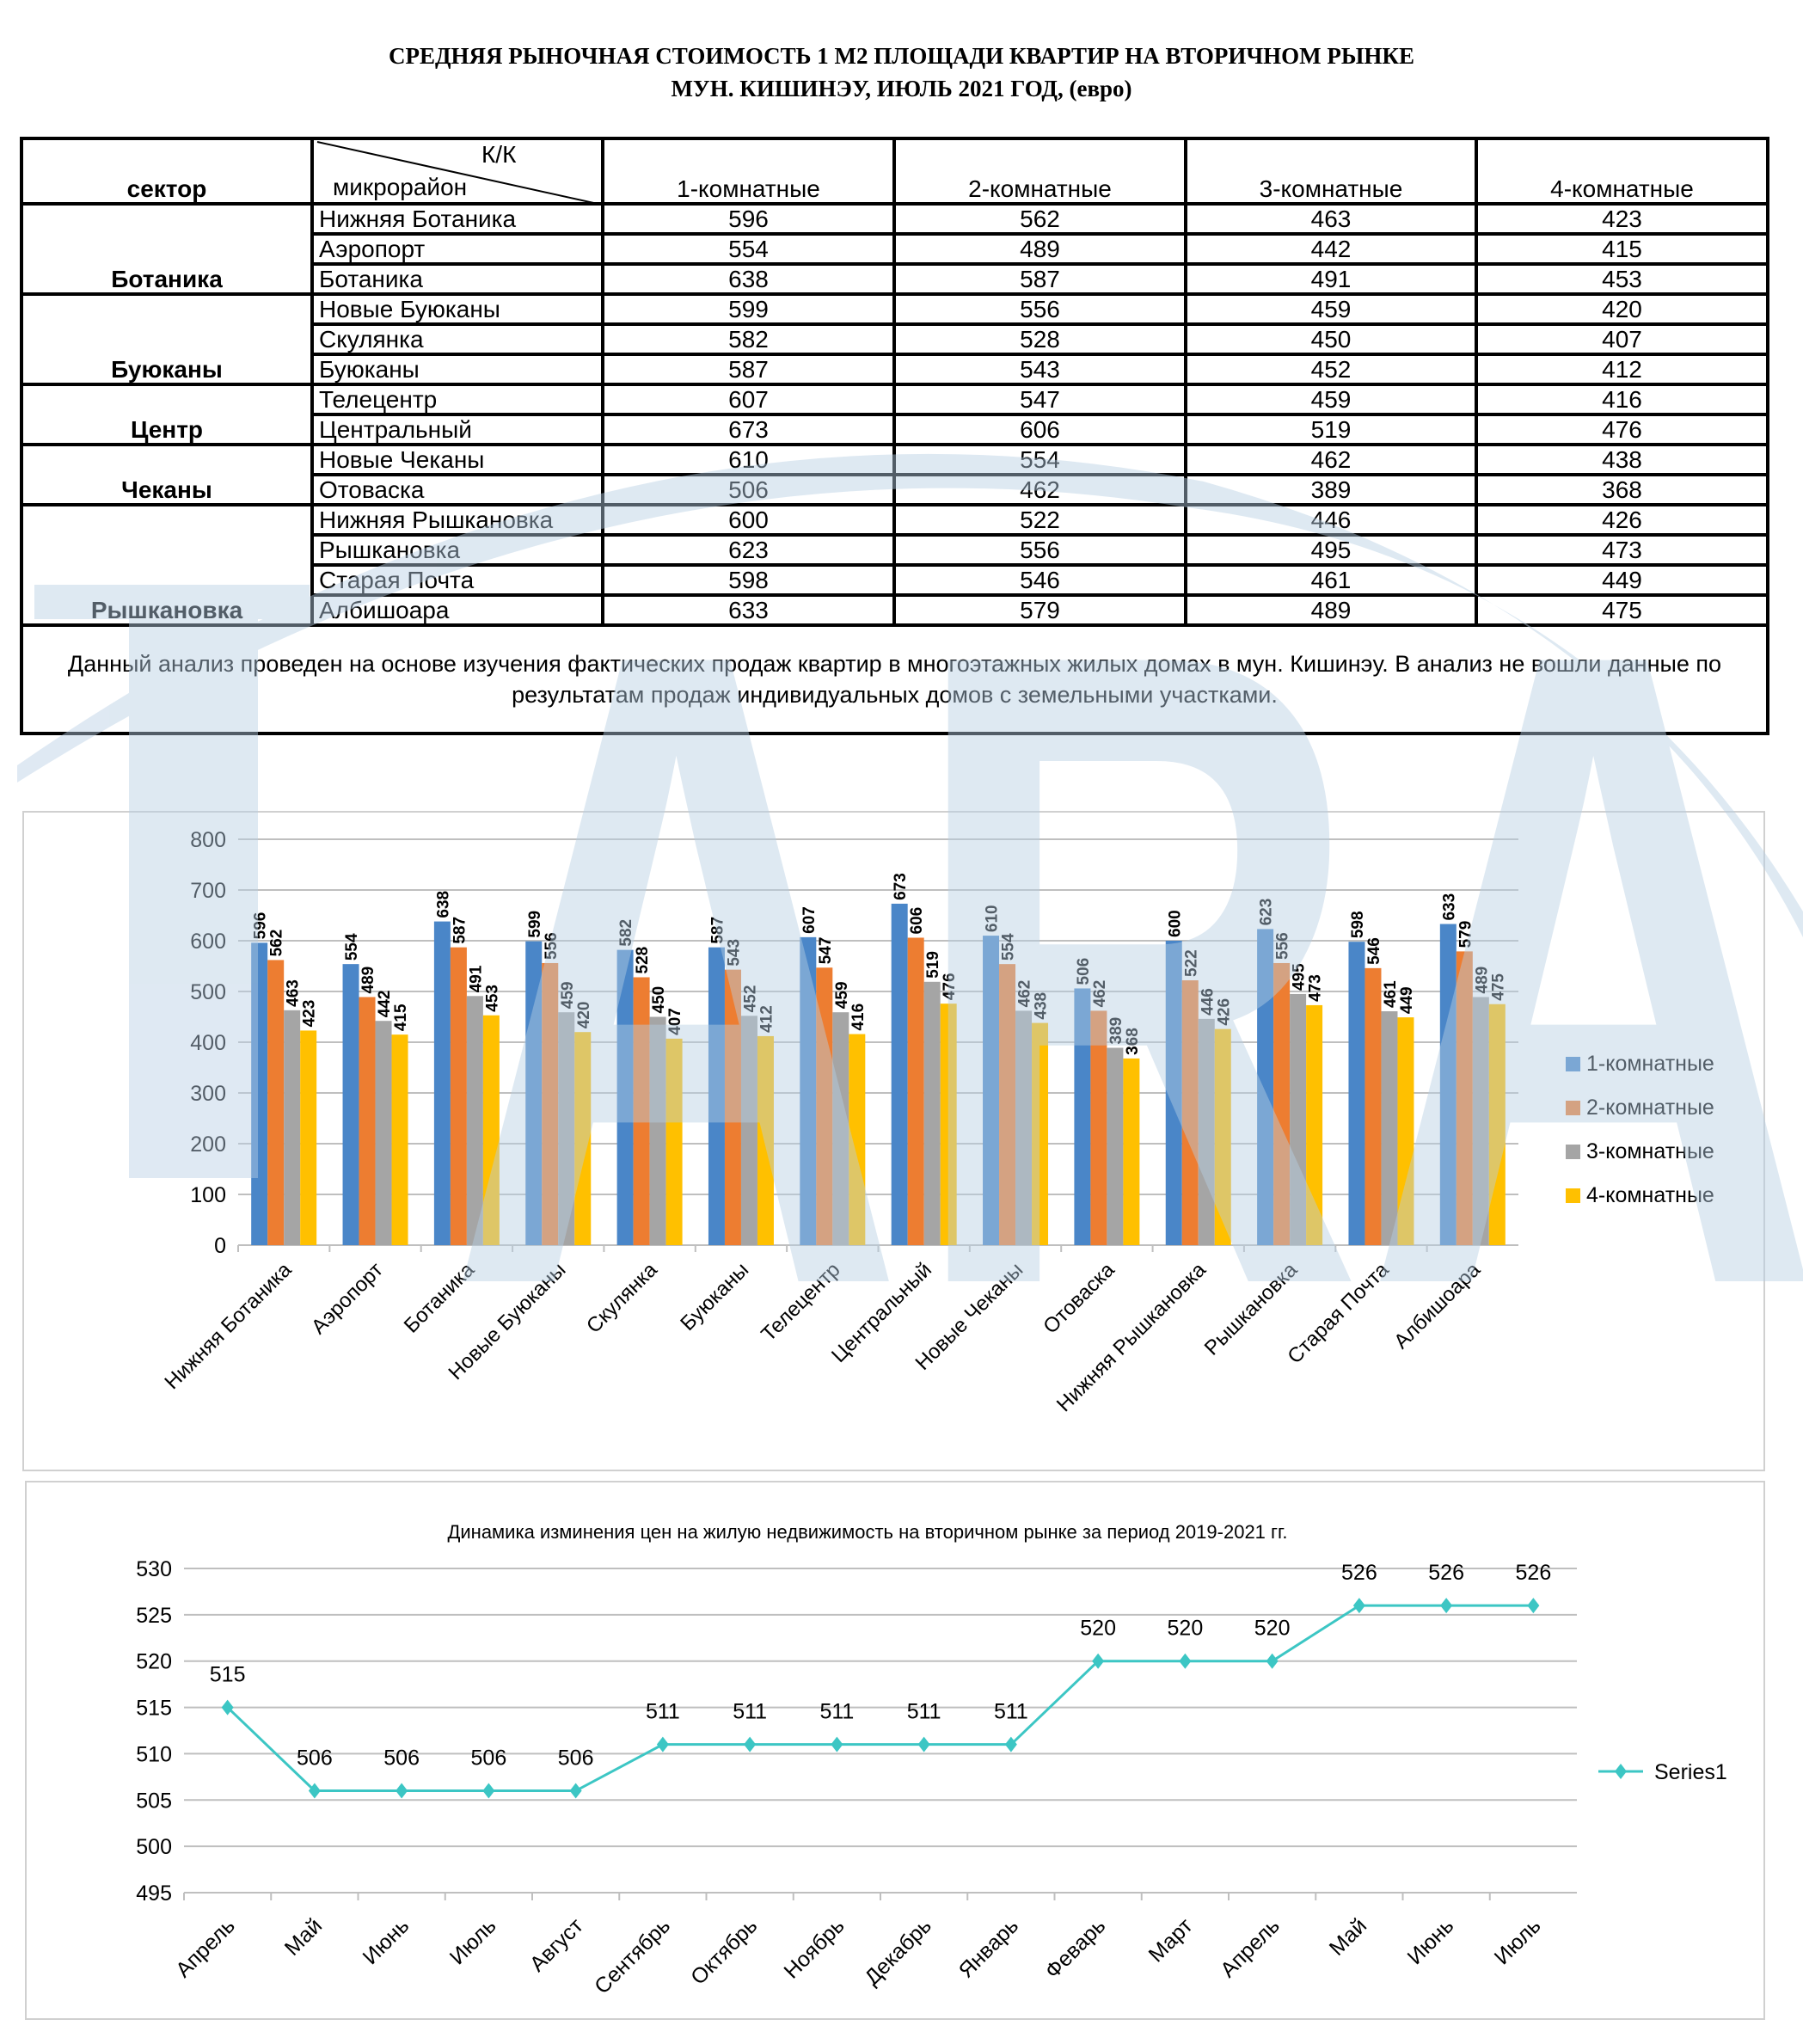 The height and width of the screenshot is (2044, 1803). I want to click on legend-label: 2-комнатные, so click(1650, 1108).